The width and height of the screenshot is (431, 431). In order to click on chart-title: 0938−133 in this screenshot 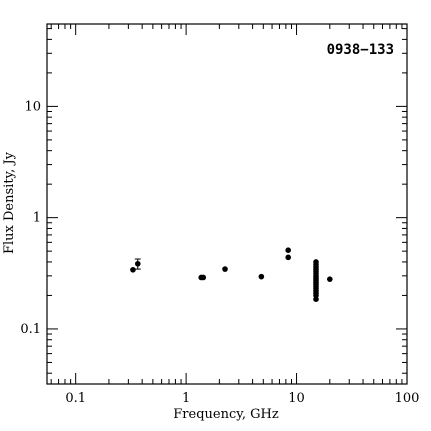, I will do `click(360, 50)`.